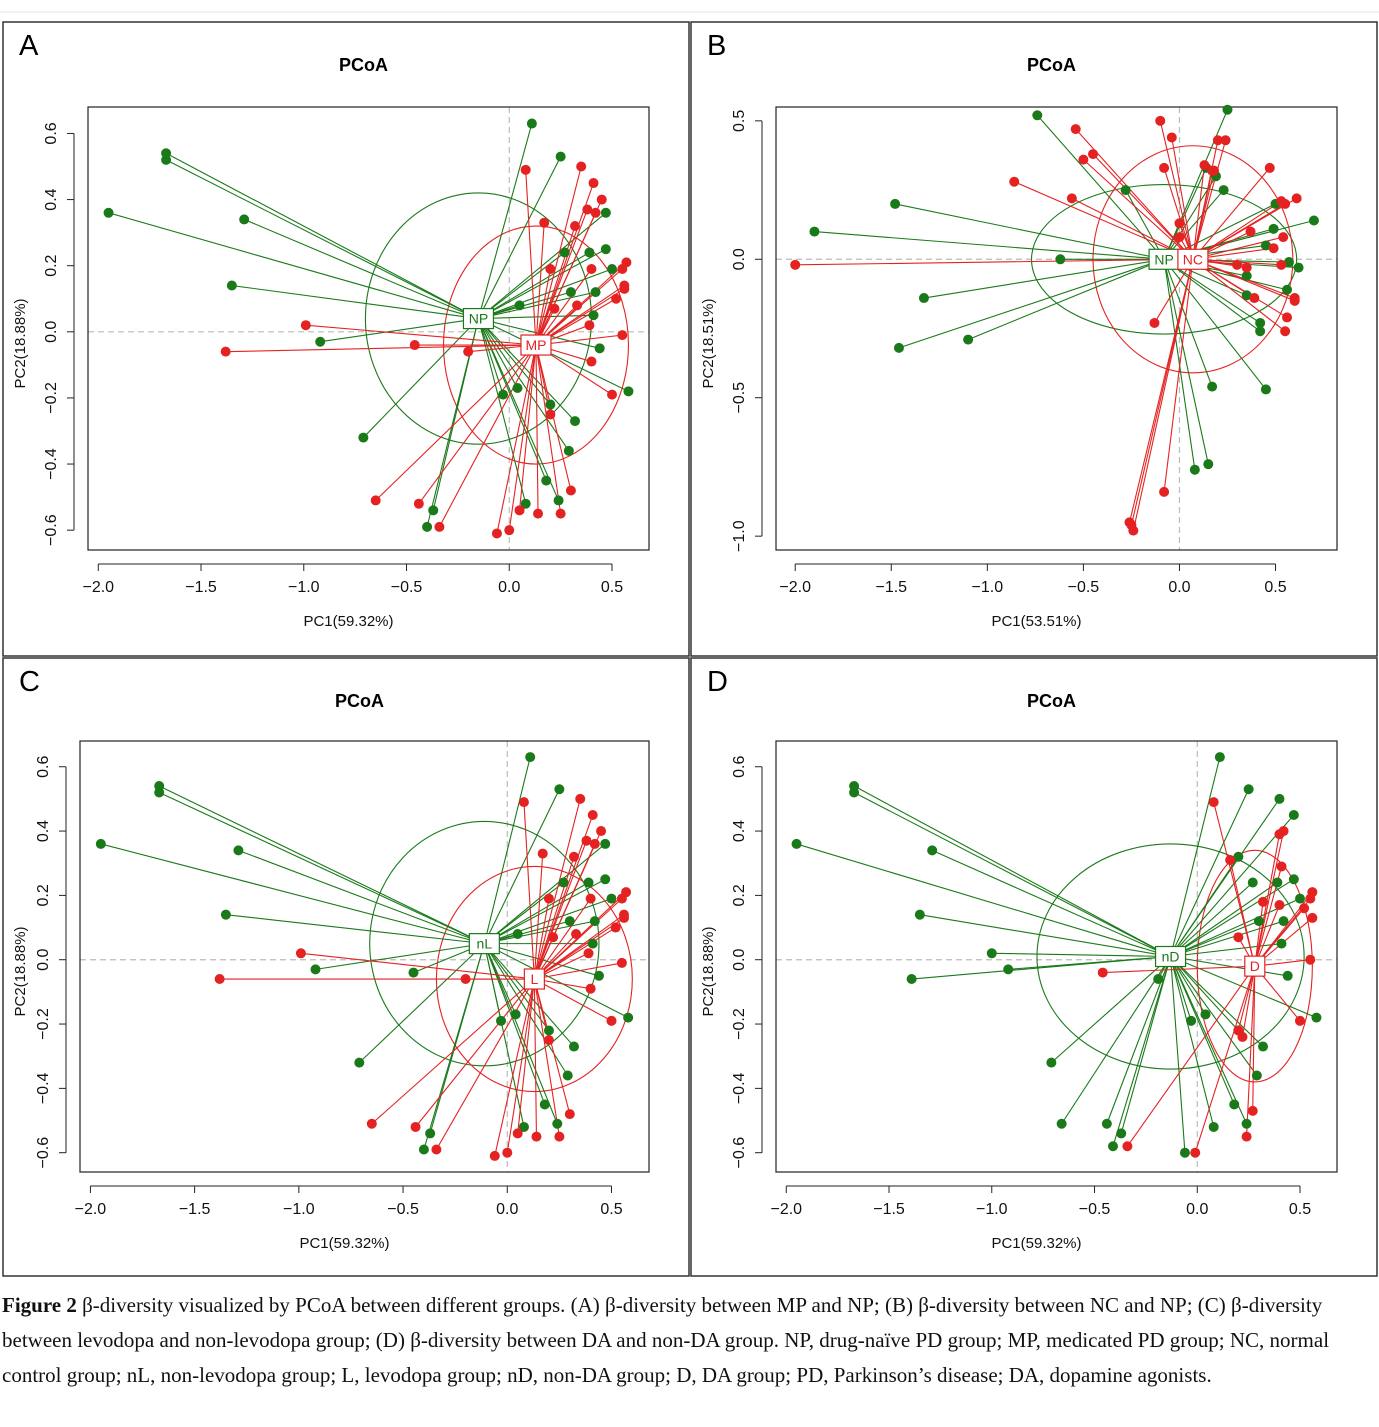  Describe the element at coordinates (39, 1305) in the screenshot. I see `caption-label: Figure 2` at that location.